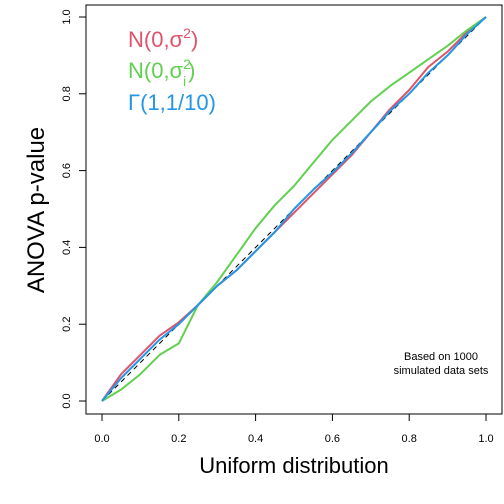  Describe the element at coordinates (67, 16) in the screenshot. I see `y-tick-label: 1.0` at that location.